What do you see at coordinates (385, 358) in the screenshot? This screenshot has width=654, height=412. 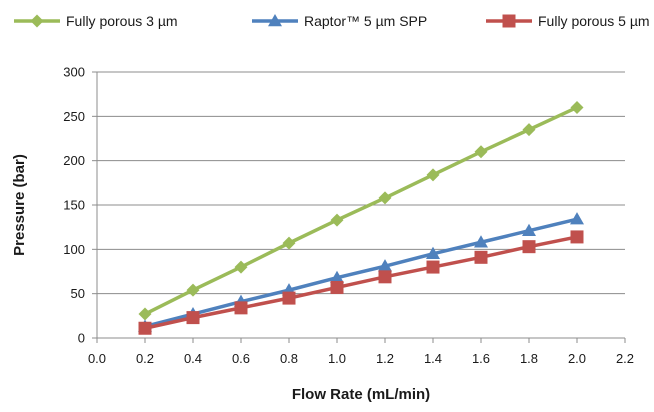 I see `x-tick-label: 1.2` at bounding box center [385, 358].